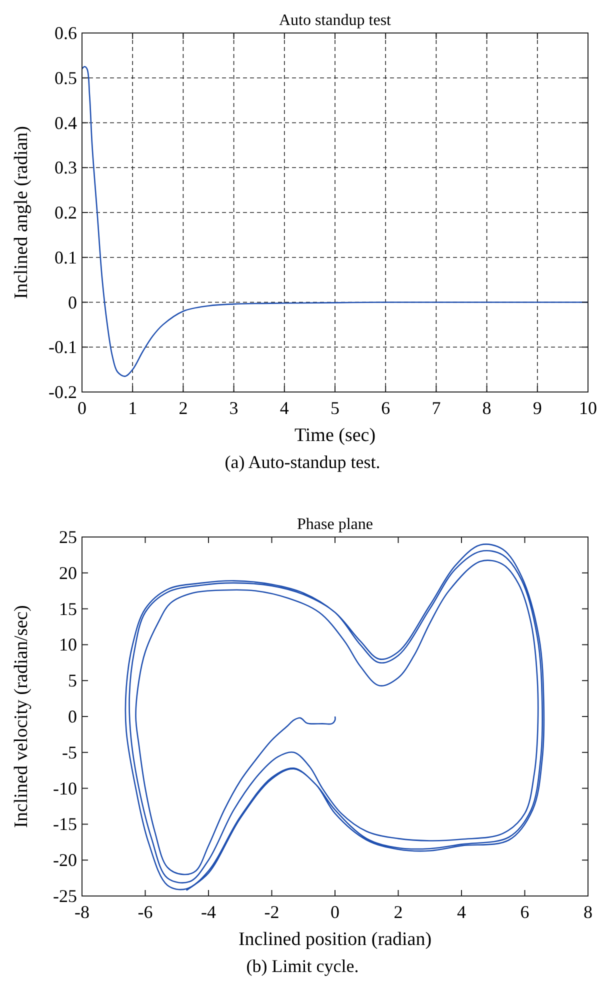 Image resolution: width=605 pixels, height=994 pixels. What do you see at coordinates (65, 212) in the screenshot?
I see `y-tick-label: 0.2` at bounding box center [65, 212].